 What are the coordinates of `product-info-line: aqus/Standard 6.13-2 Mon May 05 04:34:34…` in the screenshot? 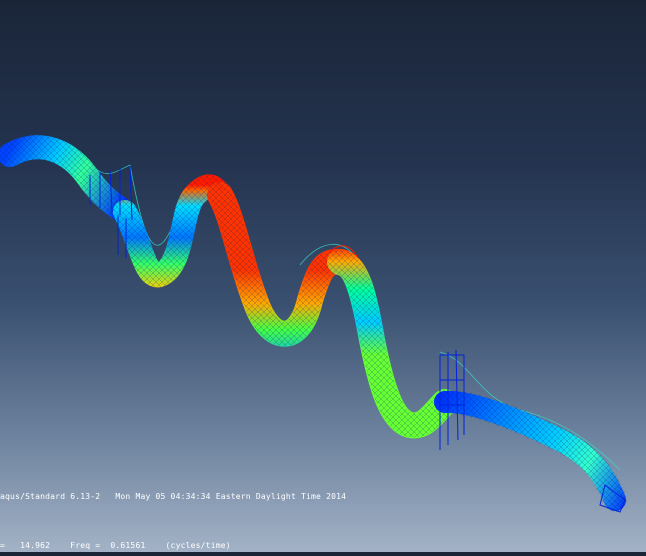 It's located at (173, 496).